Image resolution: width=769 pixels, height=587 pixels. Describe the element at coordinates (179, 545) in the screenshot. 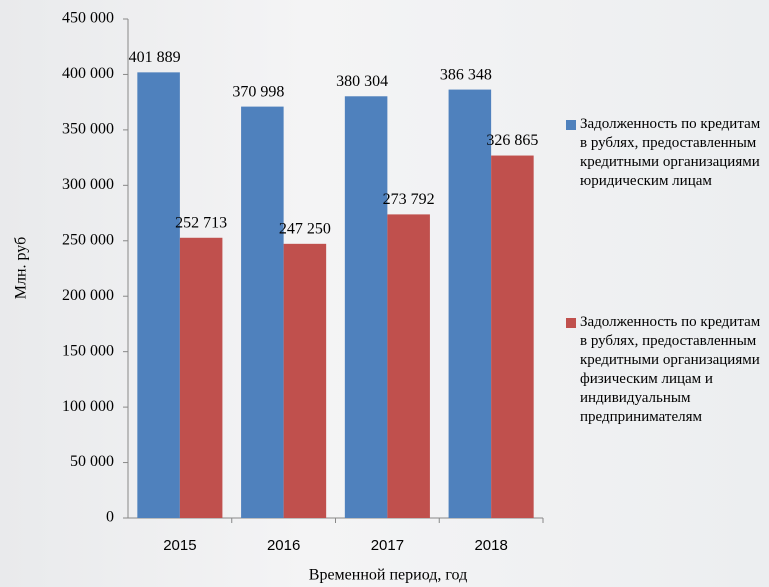

I see `x-tick-label: 2015` at that location.